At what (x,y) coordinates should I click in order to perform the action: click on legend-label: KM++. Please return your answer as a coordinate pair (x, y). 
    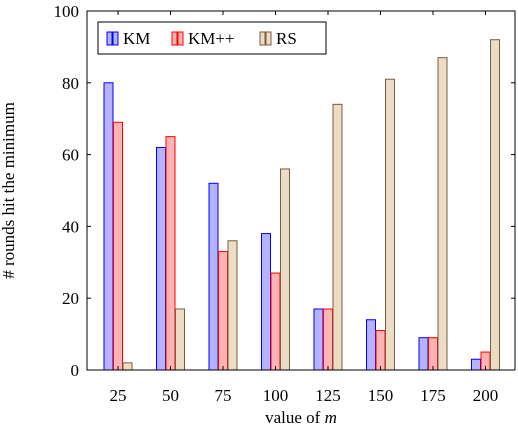
    Looking at the image, I should click on (211, 38).